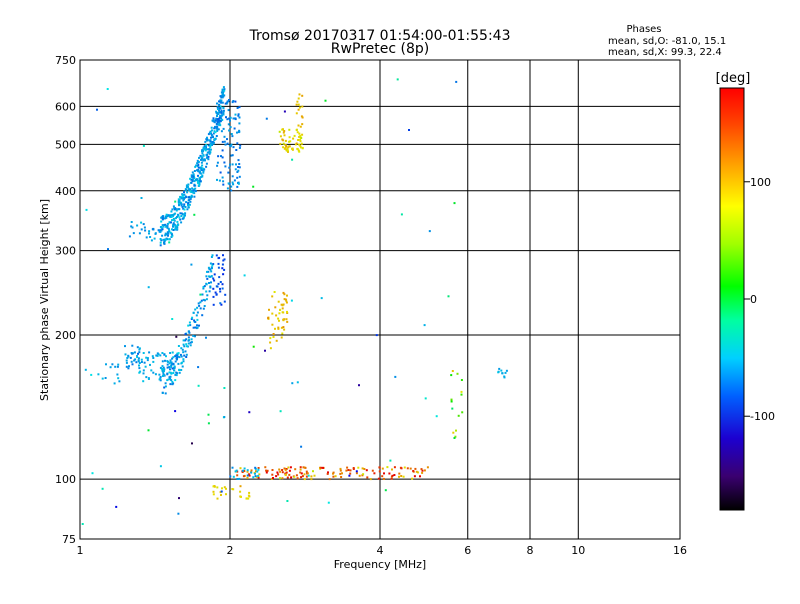 Image resolution: width=800 pixels, height=604 pixels. Describe the element at coordinates (230, 550) in the screenshot. I see `x-tick-label: 2` at that location.